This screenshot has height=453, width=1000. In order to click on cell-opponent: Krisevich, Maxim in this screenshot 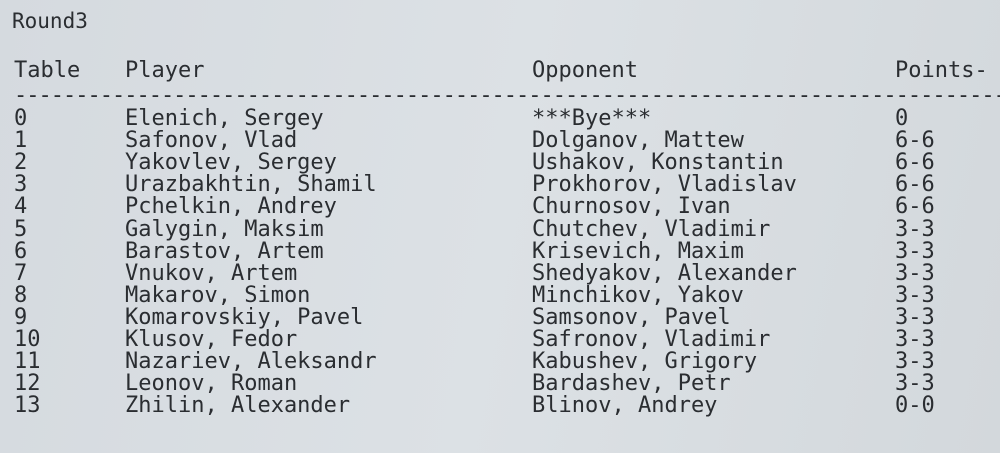, I will do `click(638, 251)`.